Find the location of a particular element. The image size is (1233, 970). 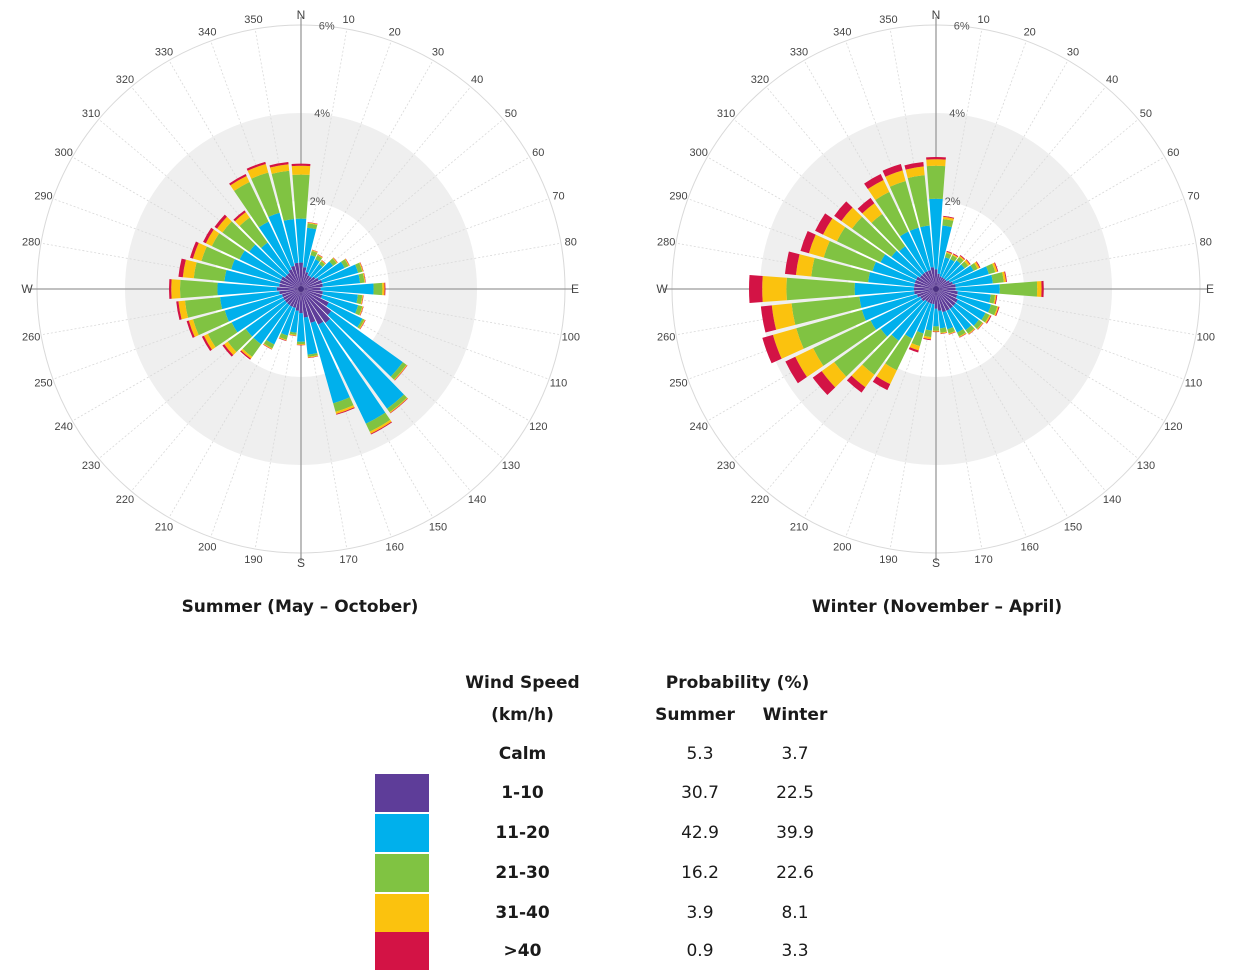

winter-caption: Winter (November – April) is located at coordinates (937, 607).